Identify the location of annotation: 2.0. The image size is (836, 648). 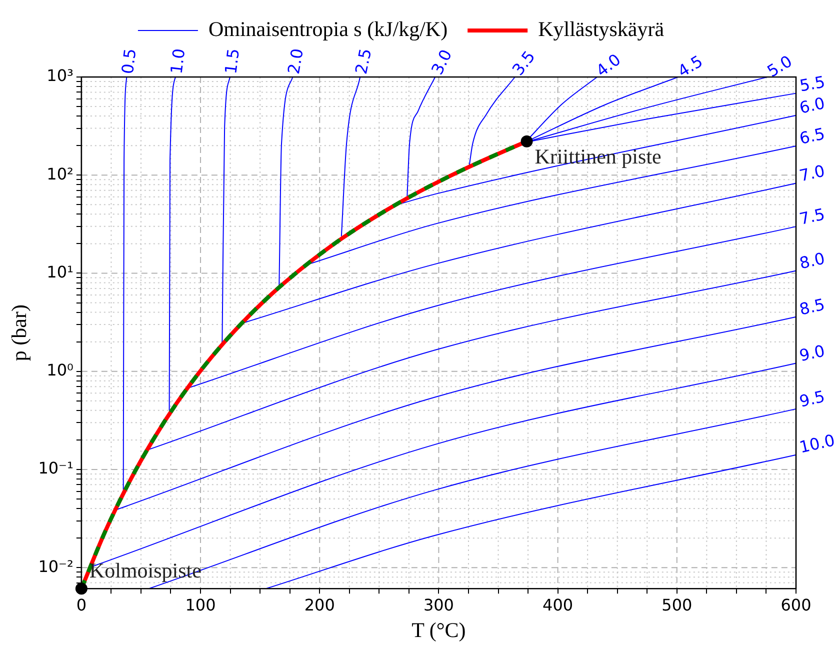
(295, 61).